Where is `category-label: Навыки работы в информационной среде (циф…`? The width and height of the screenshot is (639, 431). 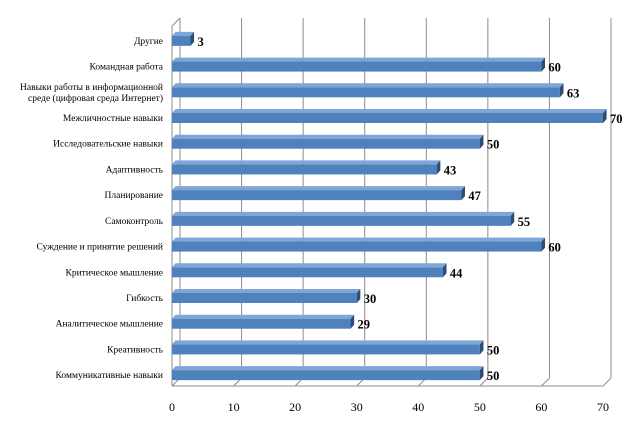
category-label: Навыки работы в информационной среде (циф… is located at coordinates (91, 93).